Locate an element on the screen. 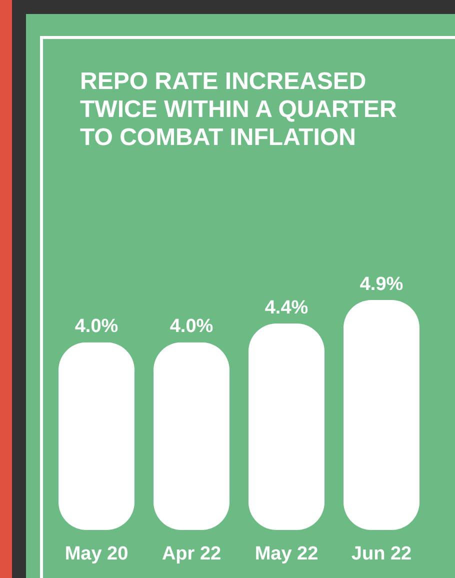  chart-title: REPO RATE INCREASED TWICE WITHIN A QUARTER TO COMBAT INFLATION is located at coordinates (239, 110).